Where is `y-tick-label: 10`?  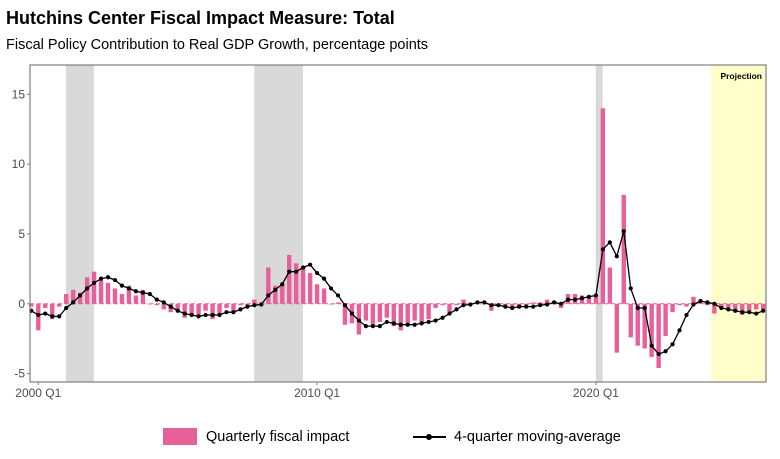 y-tick-label: 10 is located at coordinates (19, 164).